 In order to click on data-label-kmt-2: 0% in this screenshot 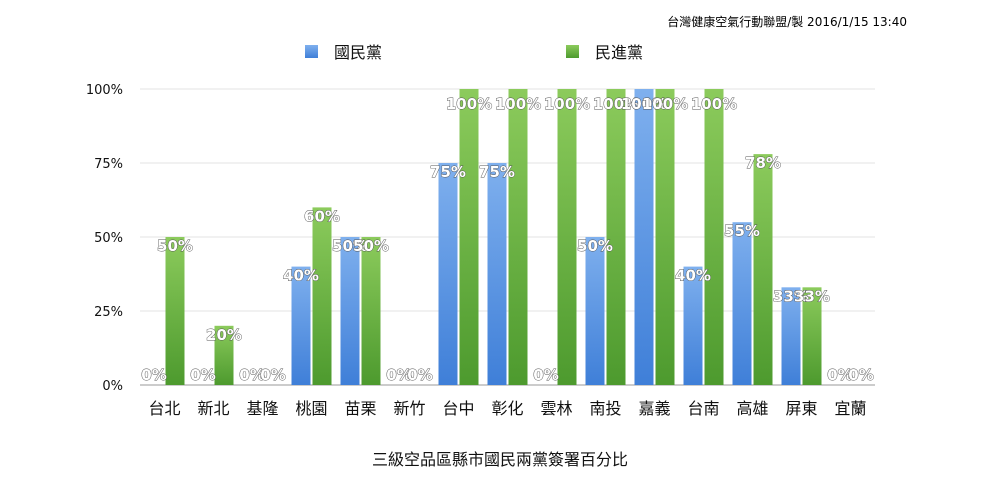, I will do `click(251, 375)`.